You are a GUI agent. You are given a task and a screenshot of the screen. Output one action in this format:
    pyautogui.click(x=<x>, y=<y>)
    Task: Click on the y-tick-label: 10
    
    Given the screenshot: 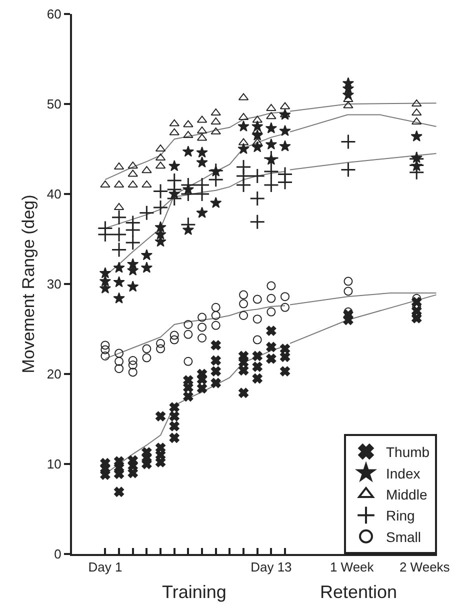 What is the action you would take?
    pyautogui.click(x=54, y=464)
    